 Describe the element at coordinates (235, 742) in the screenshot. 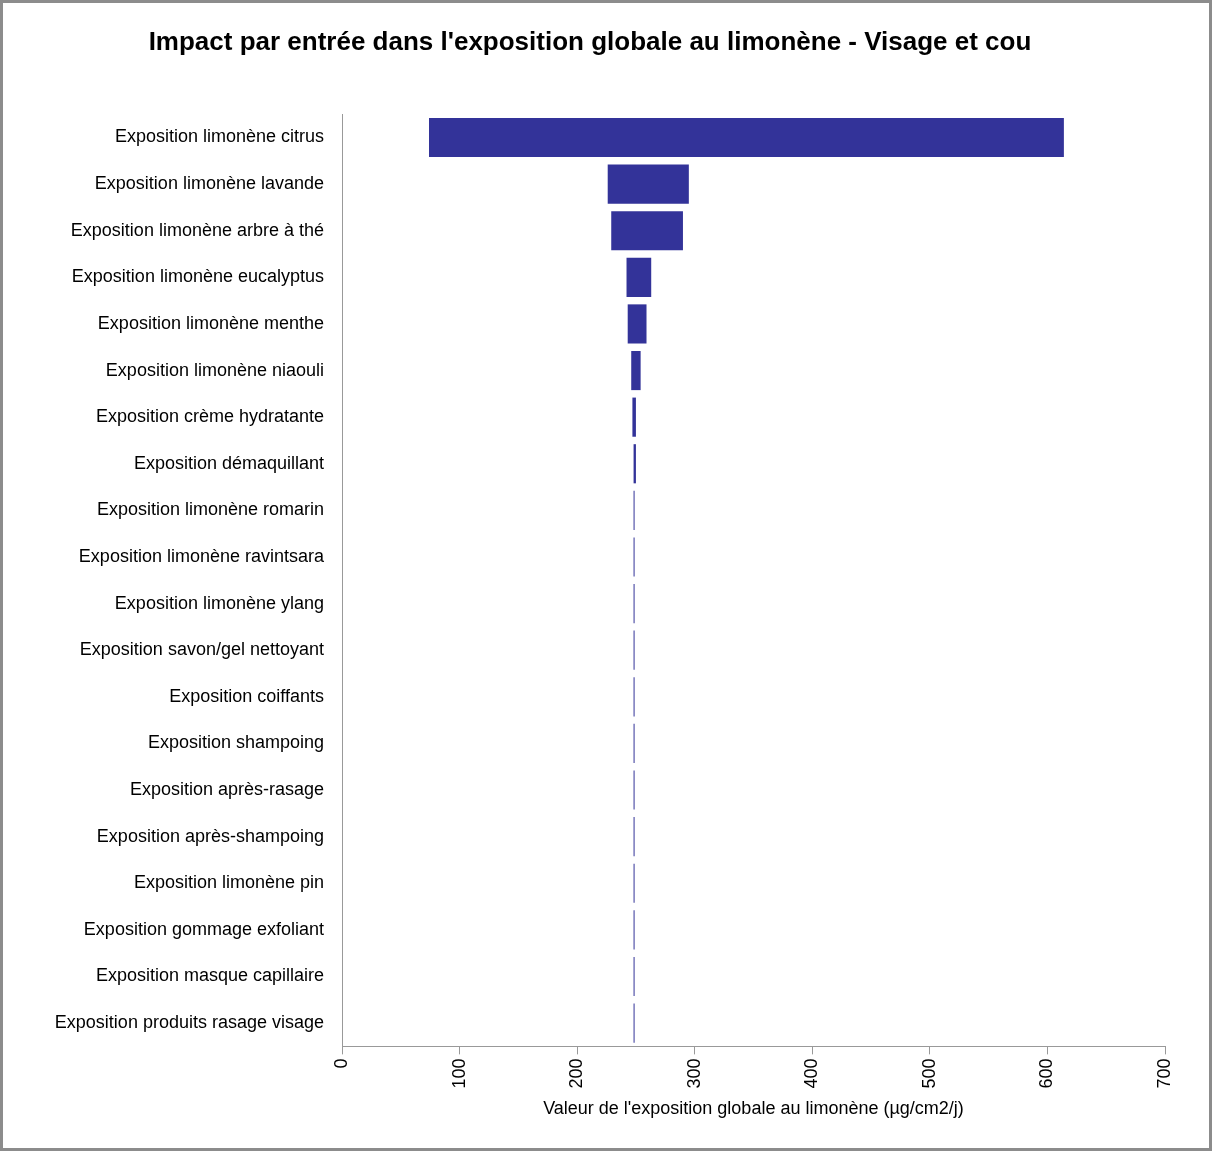

I see `y-tick-label: Exposition shampoing` at that location.